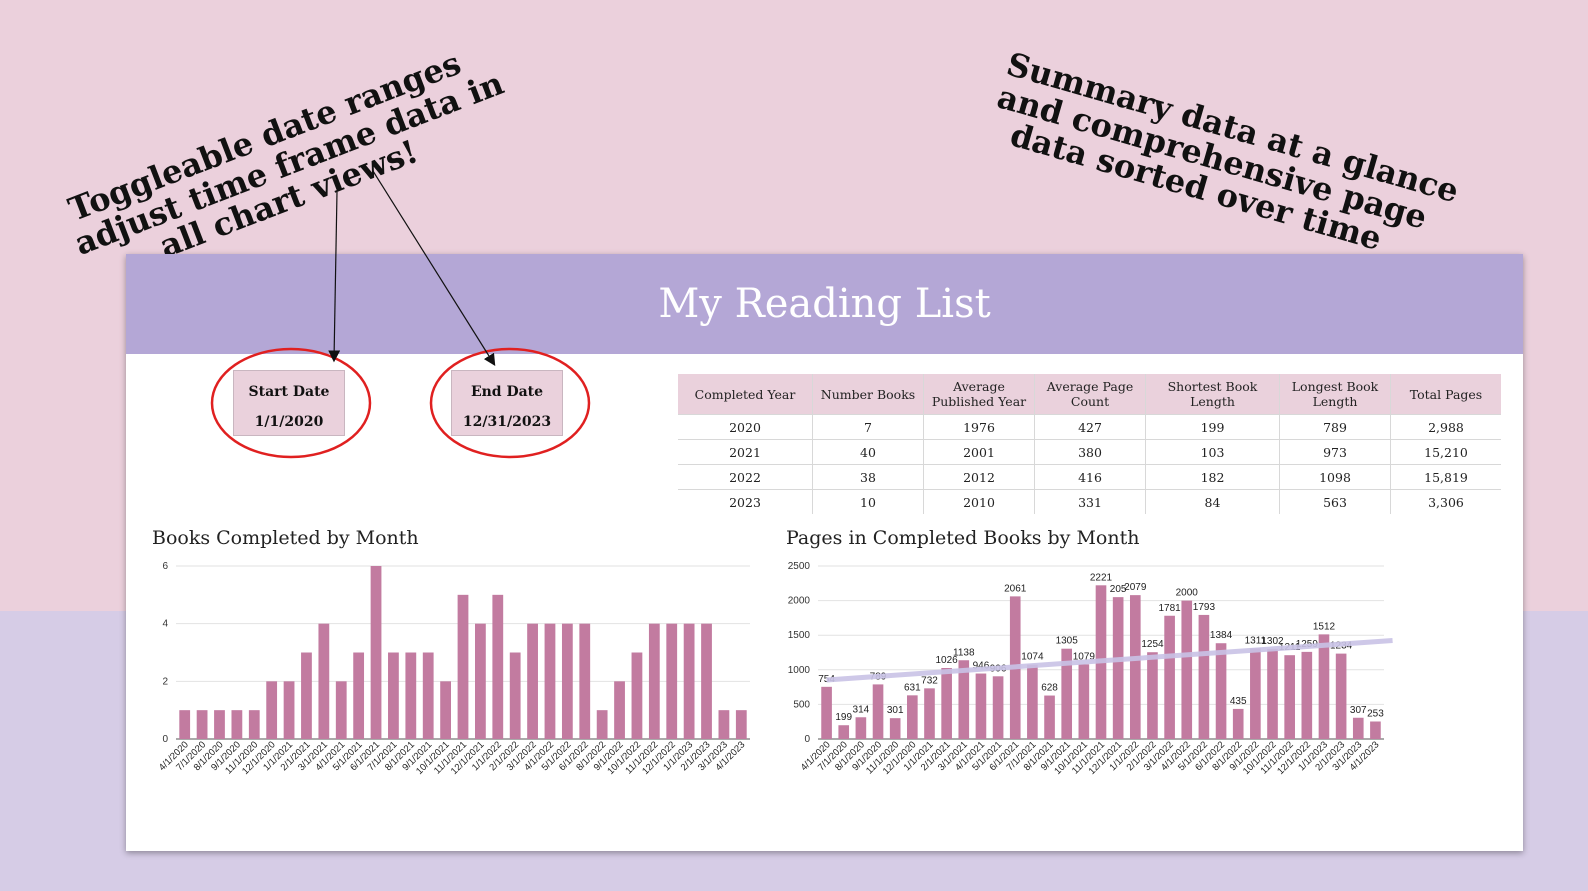 This screenshot has height=891, width=1588. Describe the element at coordinates (1101, 577) in the screenshot. I see `data-label: 2221` at that location.